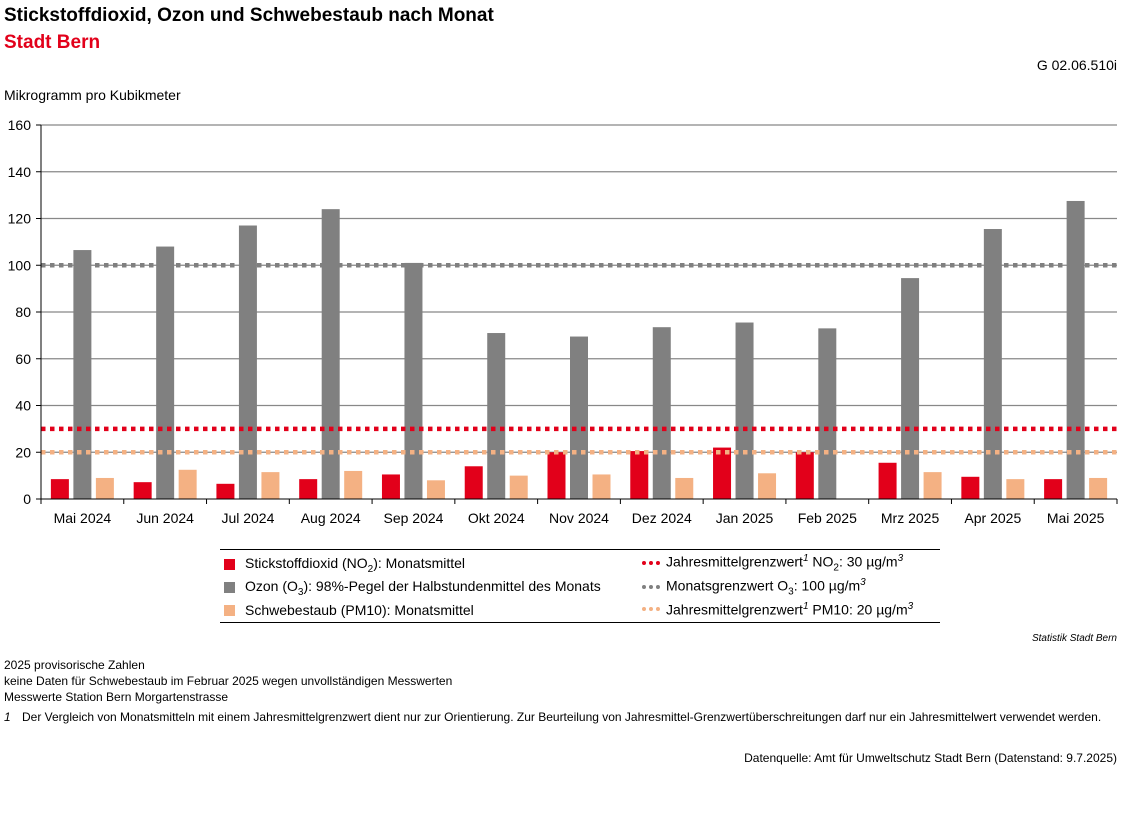  Describe the element at coordinates (23, 452) in the screenshot. I see `y-tick-label: 20` at that location.